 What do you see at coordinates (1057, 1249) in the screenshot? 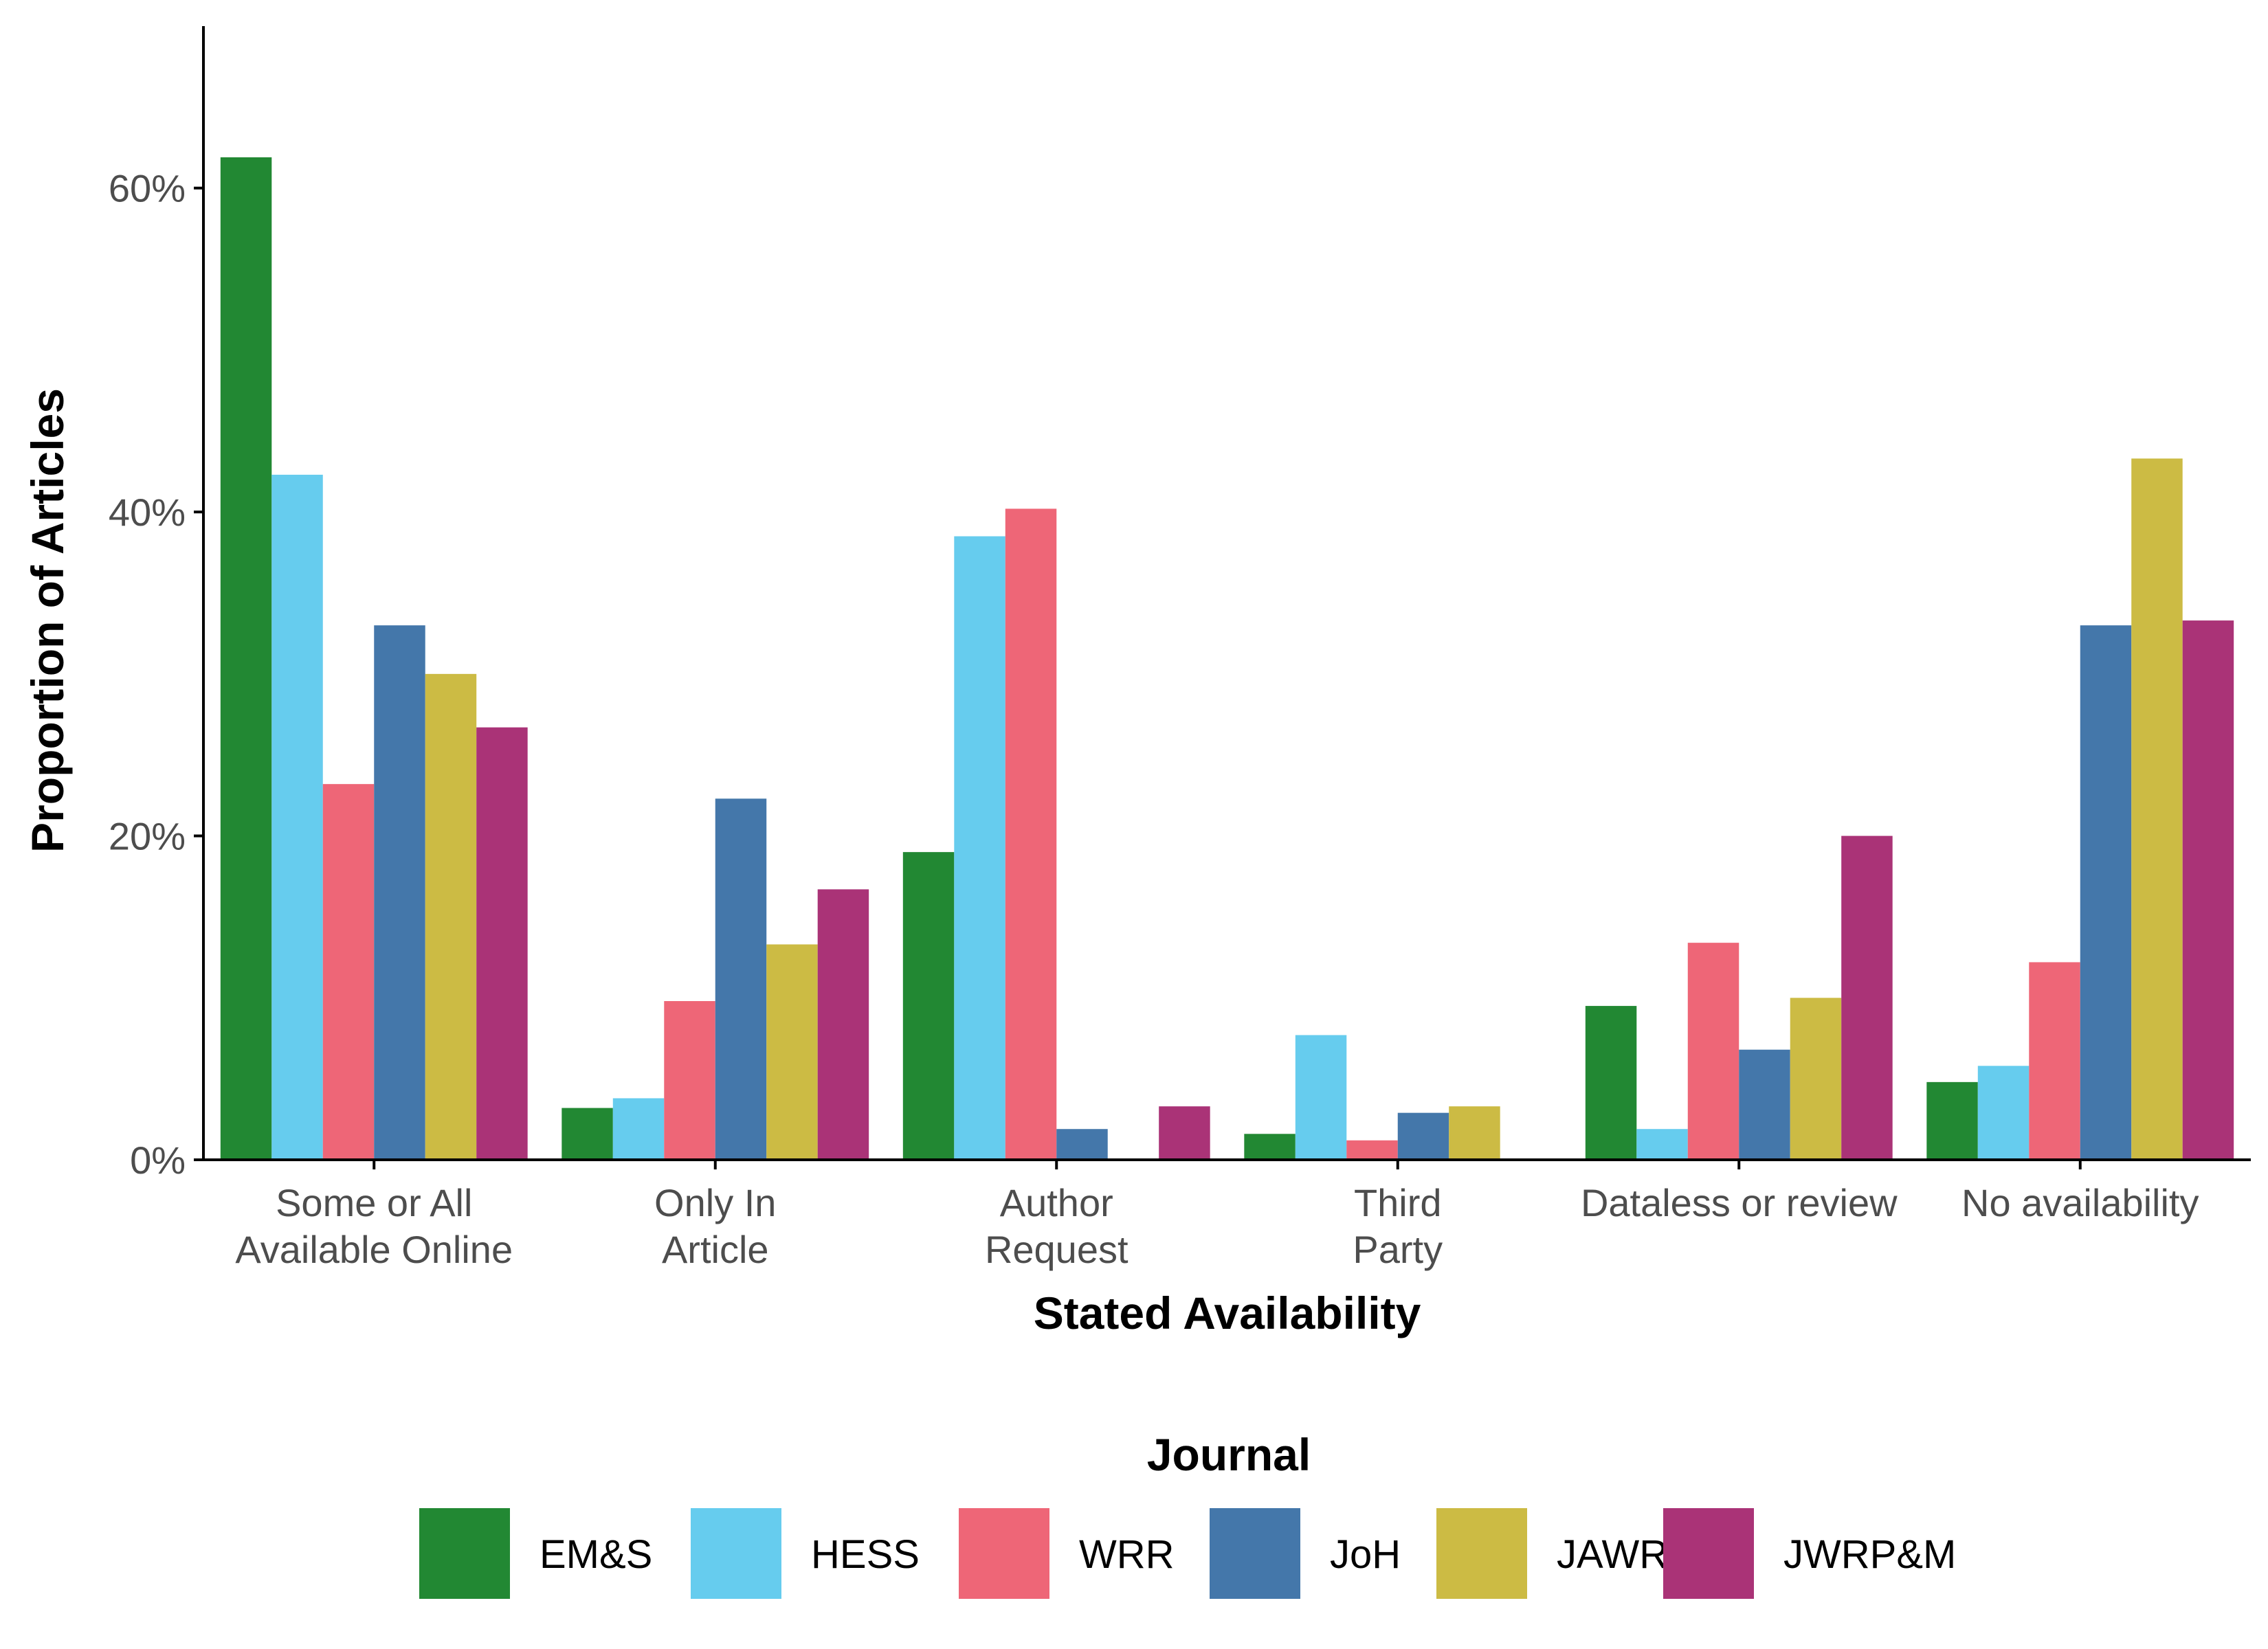
I see `x-tick-label: Request` at bounding box center [1057, 1249].